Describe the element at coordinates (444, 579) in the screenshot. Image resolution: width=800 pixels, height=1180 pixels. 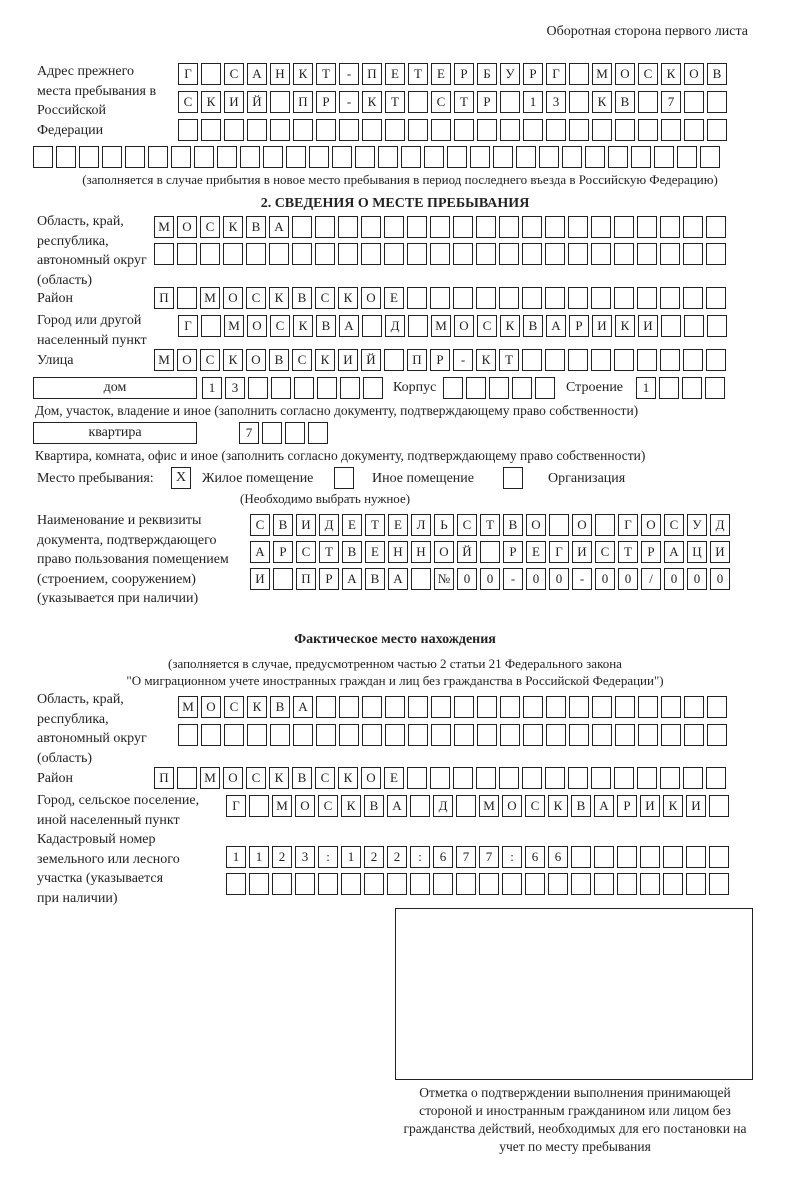
I see `char-cell: №` at that location.